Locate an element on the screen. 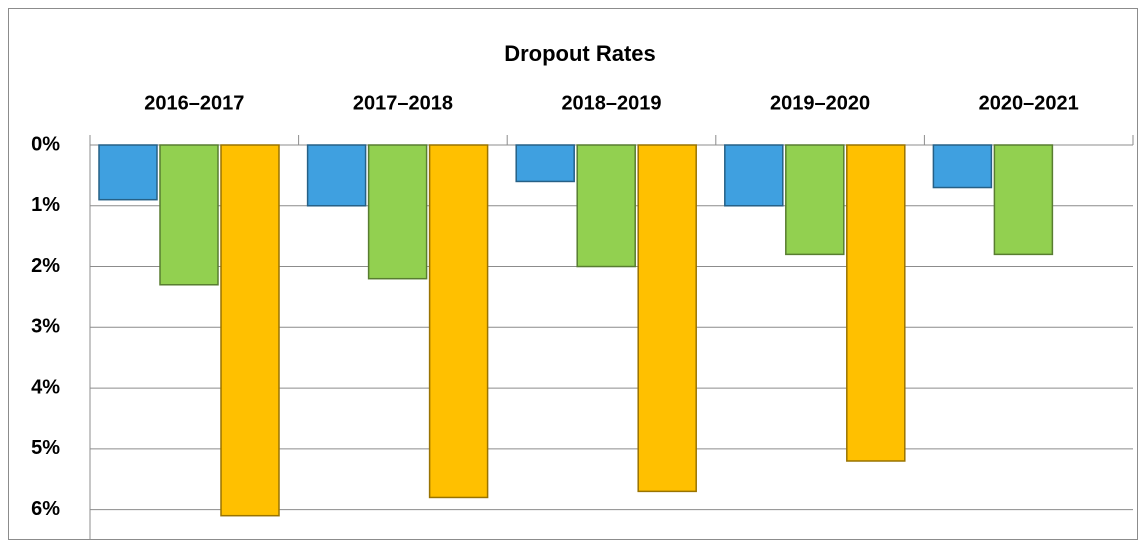 Image resolution: width=1146 pixels, height=548 pixels. y-tick-label: 2% is located at coordinates (45, 266).